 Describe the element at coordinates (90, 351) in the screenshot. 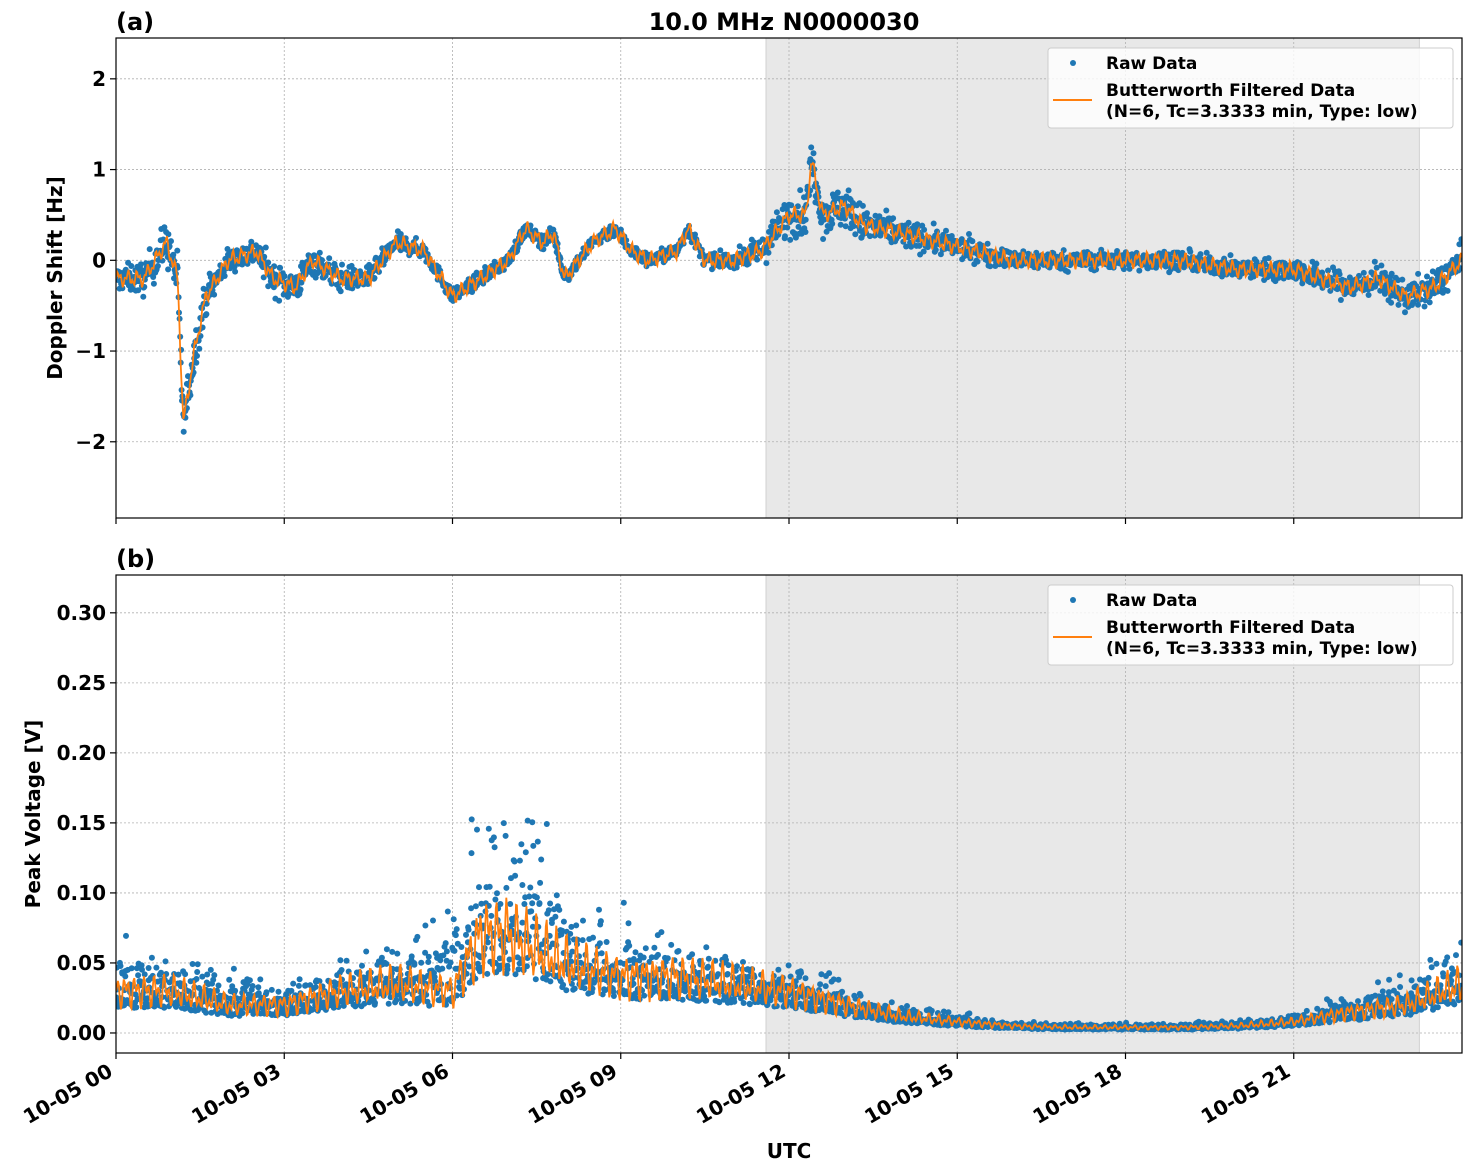

I see `y-tick-label: −1` at that location.